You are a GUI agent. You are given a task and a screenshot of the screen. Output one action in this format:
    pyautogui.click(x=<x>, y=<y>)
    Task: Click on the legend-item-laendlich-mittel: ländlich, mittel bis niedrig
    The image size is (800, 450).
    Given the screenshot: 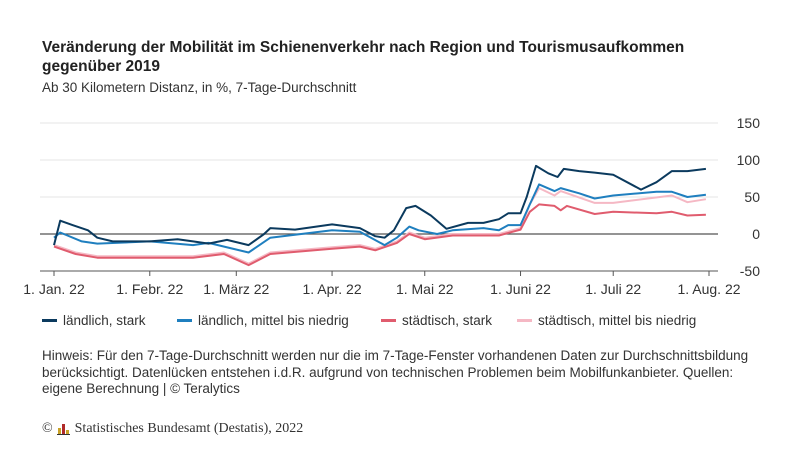 What is the action you would take?
    pyautogui.click(x=263, y=320)
    